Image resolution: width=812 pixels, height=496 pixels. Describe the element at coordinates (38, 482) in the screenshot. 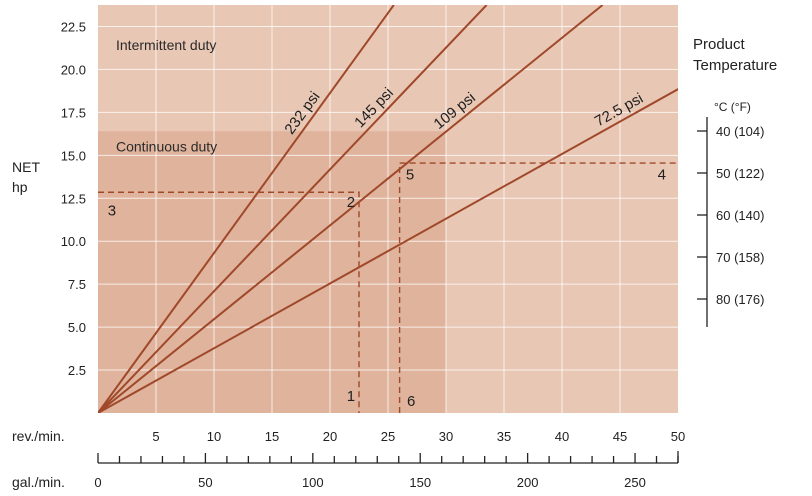

I see `x-axis-label-gal: gal./min.` at that location.